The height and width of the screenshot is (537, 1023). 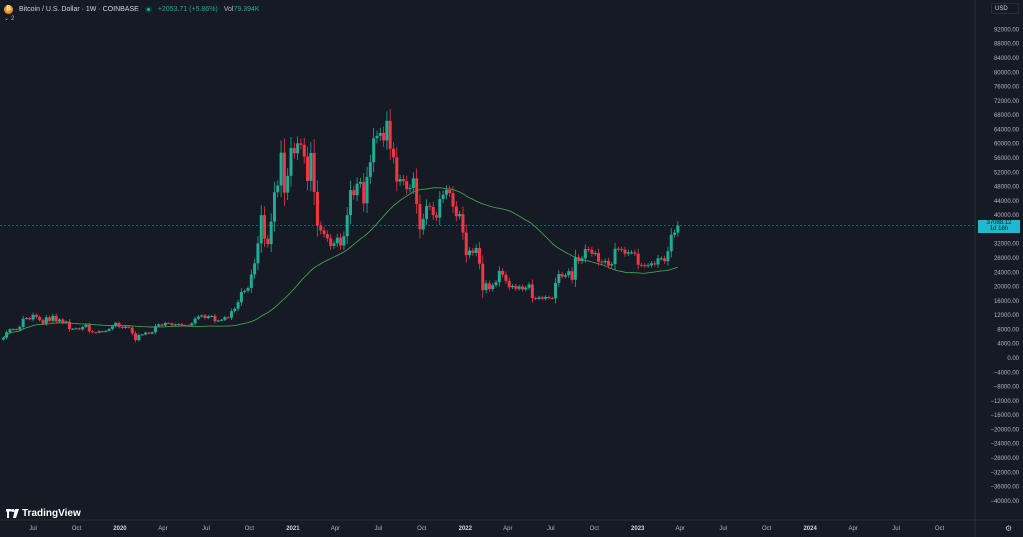 I want to click on indicators-toggle: ⌄ 2, so click(x=9, y=19).